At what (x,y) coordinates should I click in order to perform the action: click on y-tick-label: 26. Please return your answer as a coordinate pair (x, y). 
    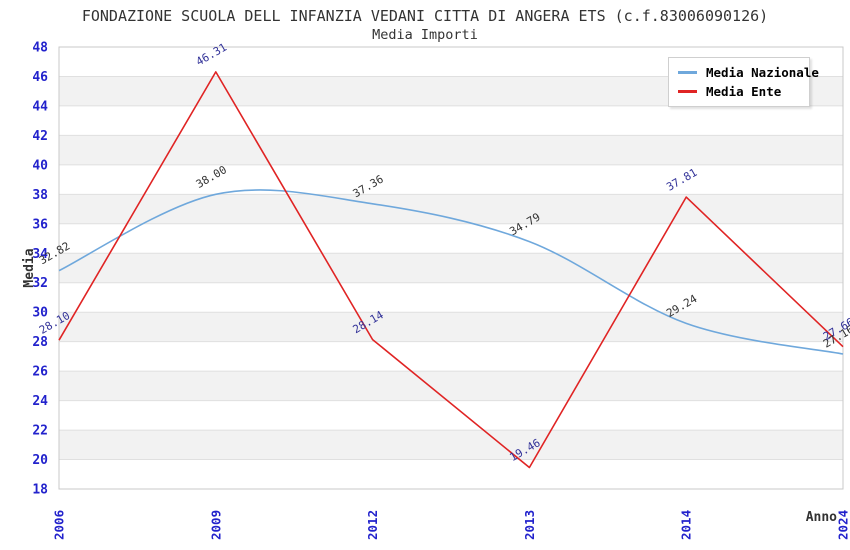
    Looking at the image, I should click on (40, 372).